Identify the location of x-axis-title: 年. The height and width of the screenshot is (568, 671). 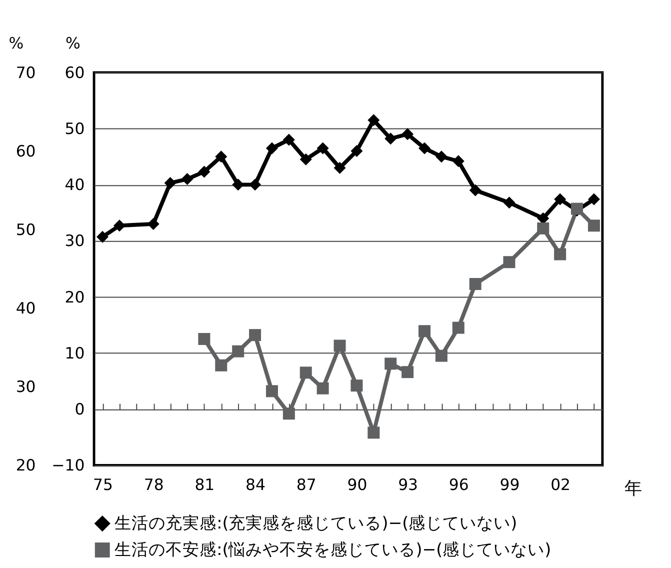
(633, 489).